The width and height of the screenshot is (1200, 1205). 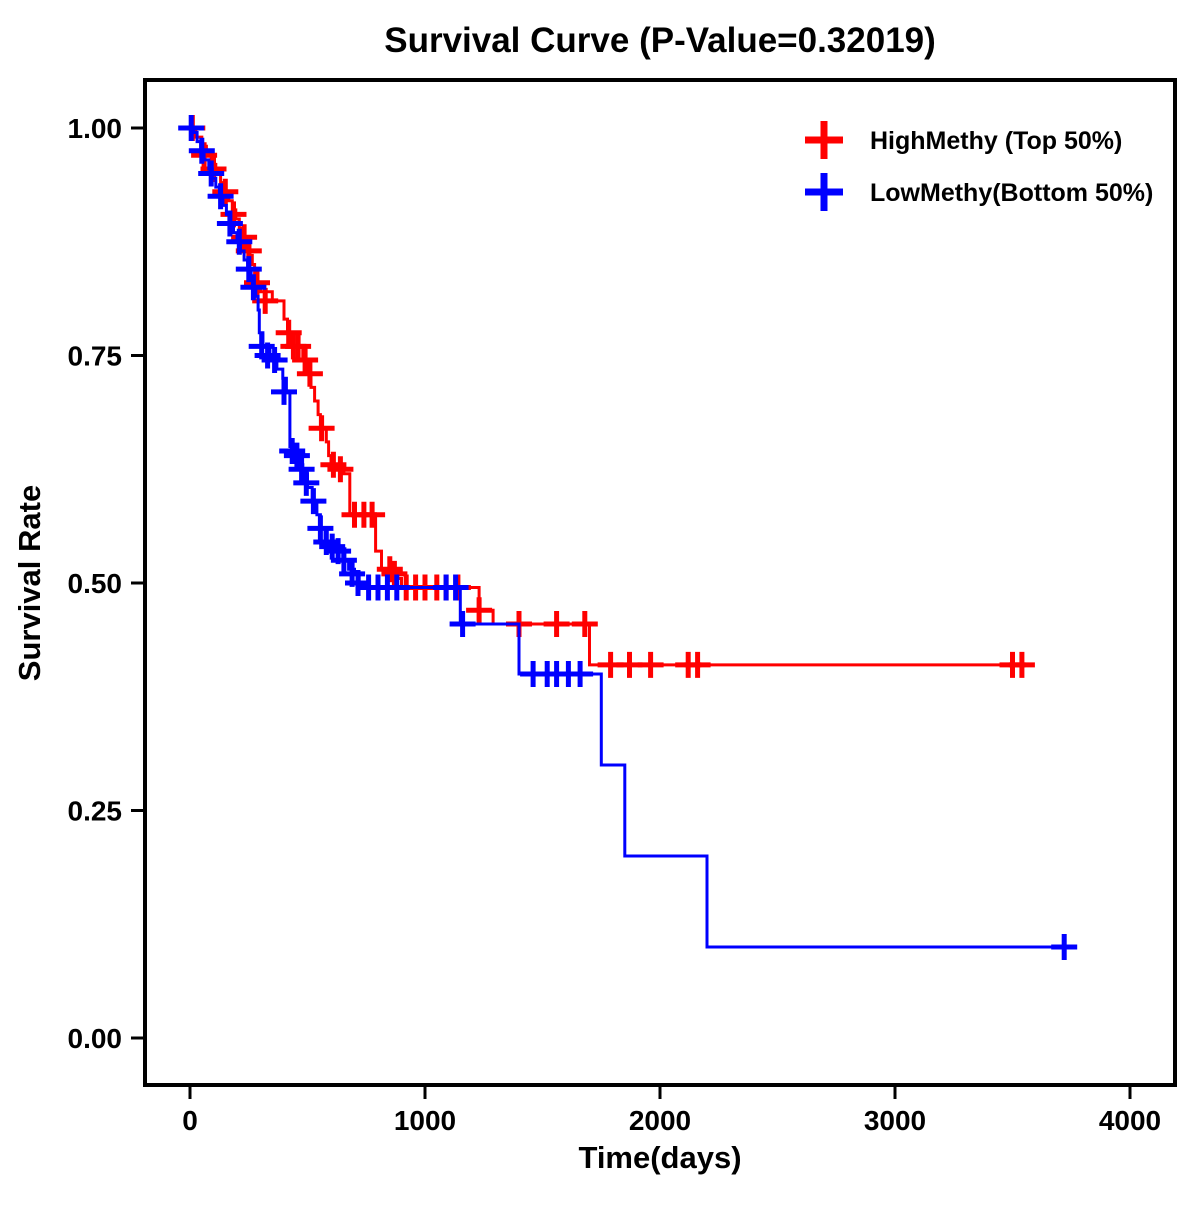 What do you see at coordinates (996, 141) in the screenshot?
I see `legend-label-highmethy: HighMethy (Top 50%)` at bounding box center [996, 141].